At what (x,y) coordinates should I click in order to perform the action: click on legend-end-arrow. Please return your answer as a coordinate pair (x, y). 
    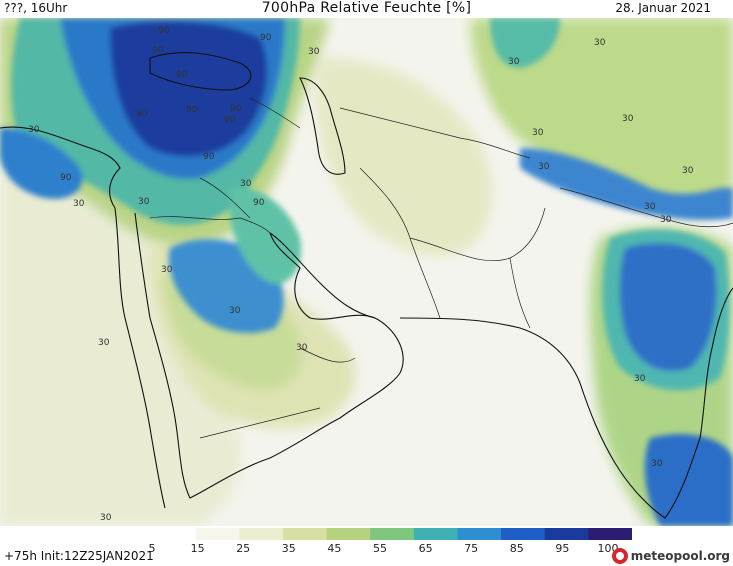
    Looking at the image, I should click on (629, 534).